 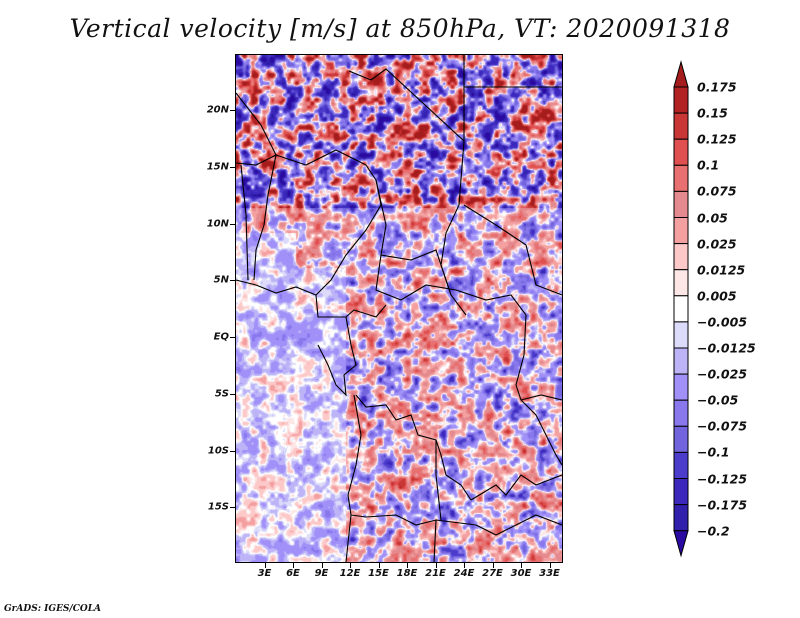 What do you see at coordinates (512, 250) in the screenshot?
I see `border-sudan-south` at bounding box center [512, 250].